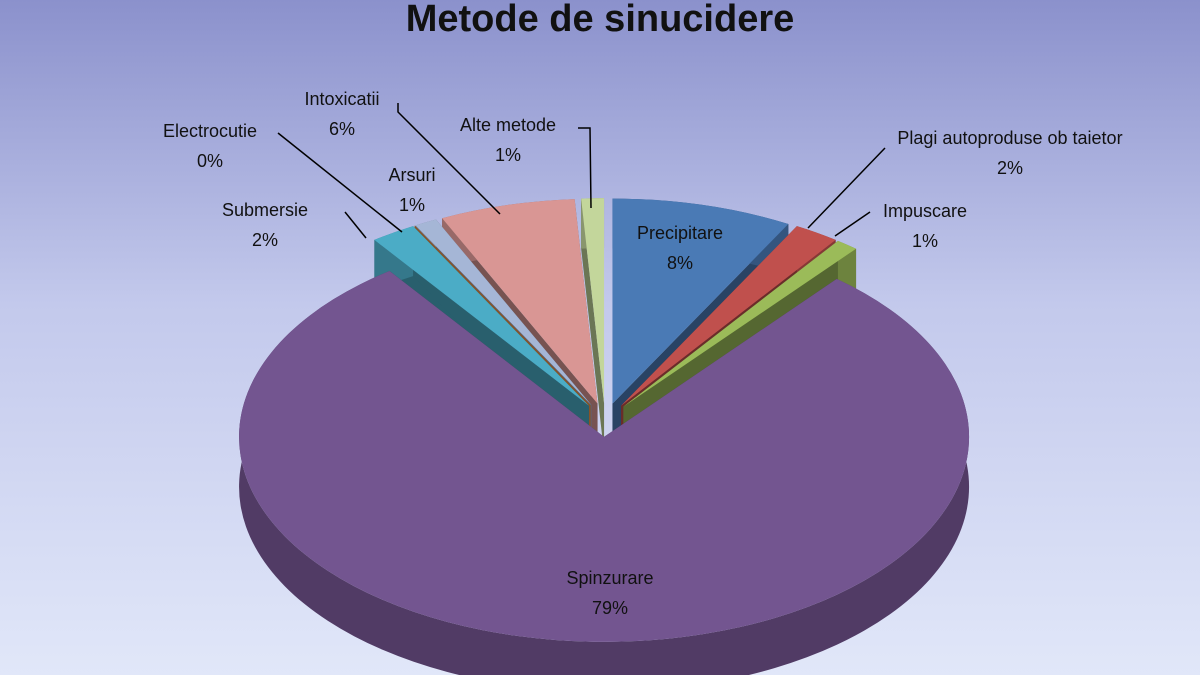  Describe the element at coordinates (600, 20) in the screenshot. I see `chart-title: Metode de sinucidere` at that location.